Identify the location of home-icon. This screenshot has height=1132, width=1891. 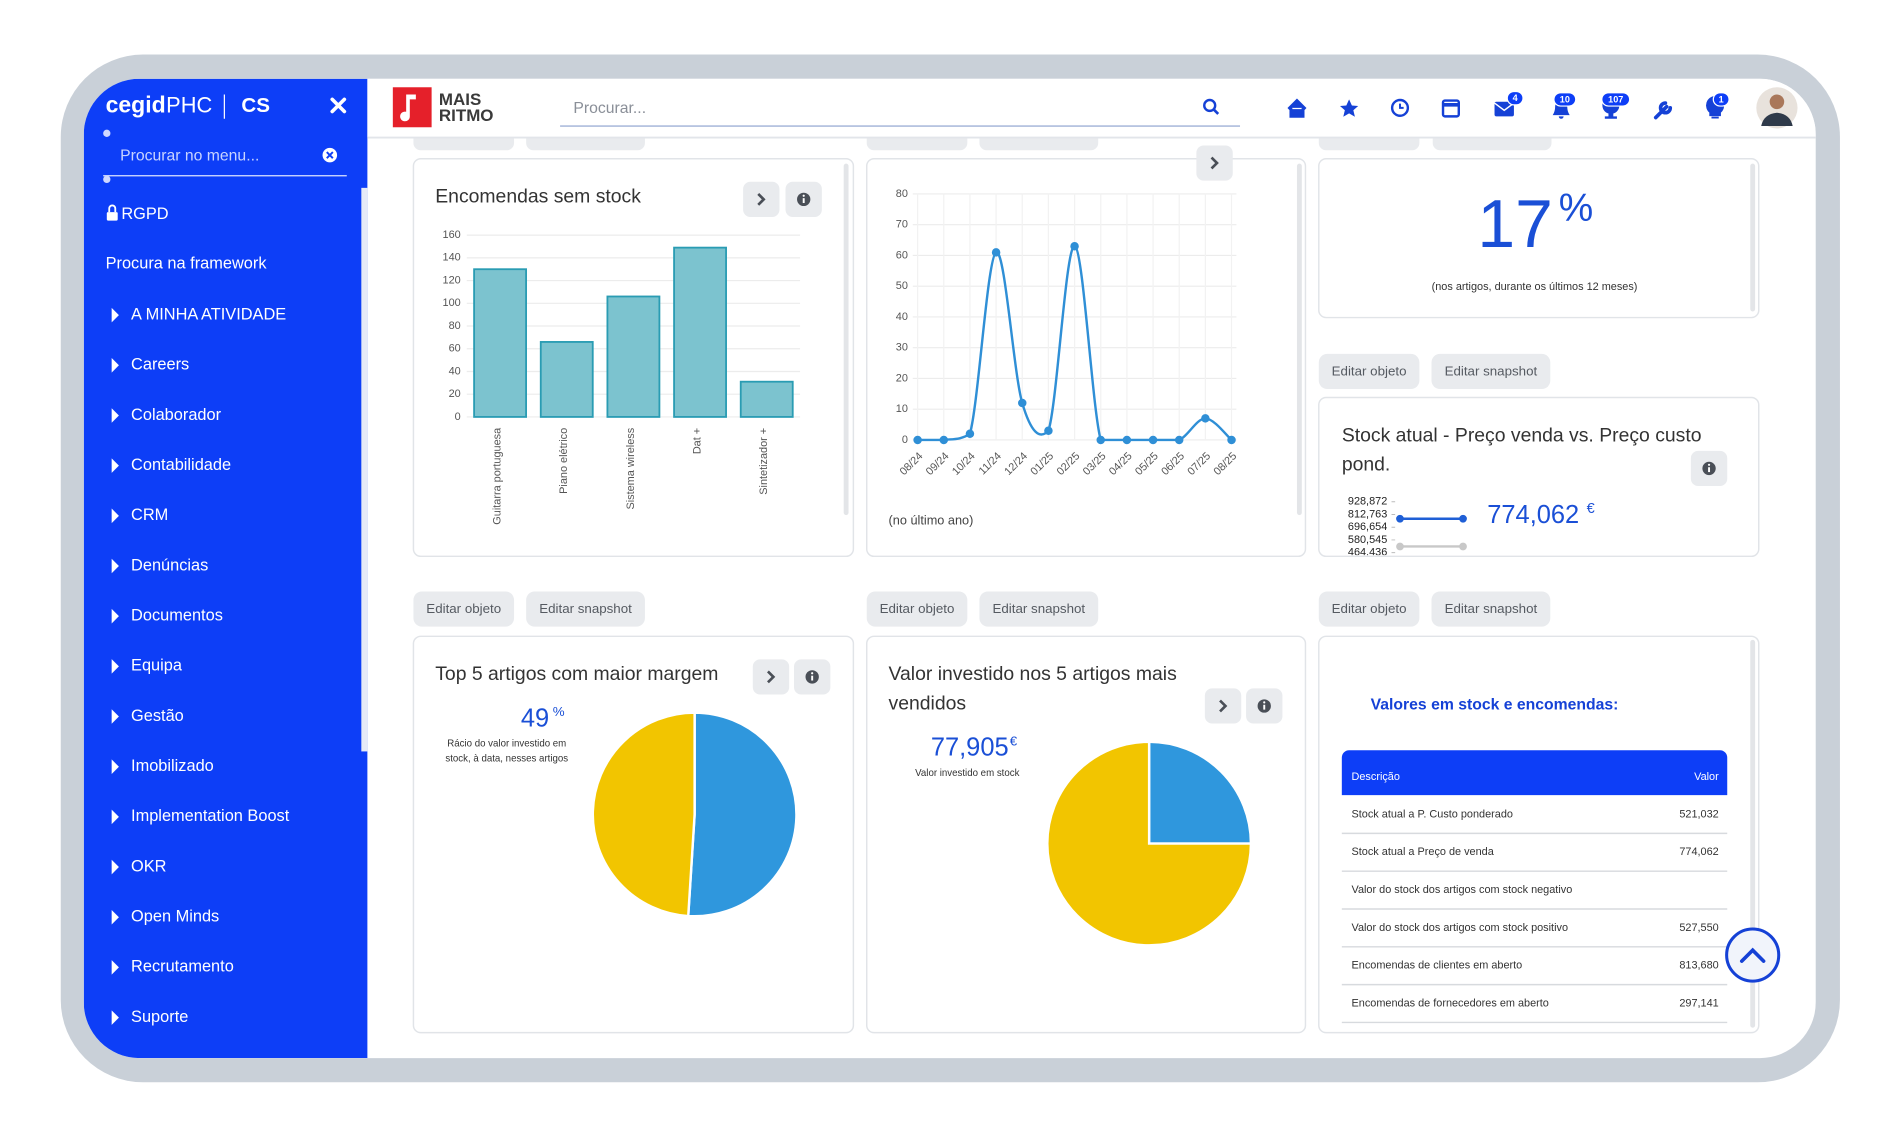
(1297, 108).